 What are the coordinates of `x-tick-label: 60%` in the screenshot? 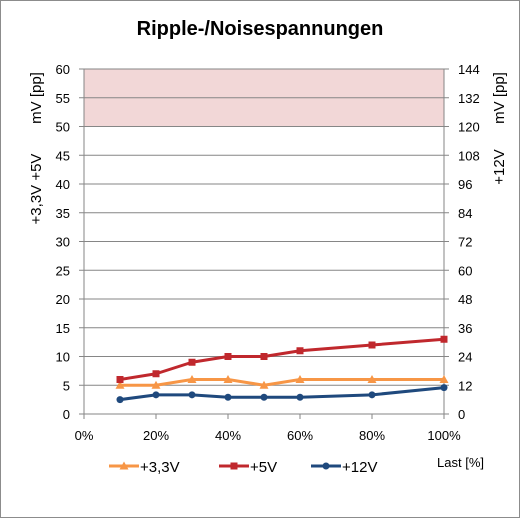 It's located at (300, 435).